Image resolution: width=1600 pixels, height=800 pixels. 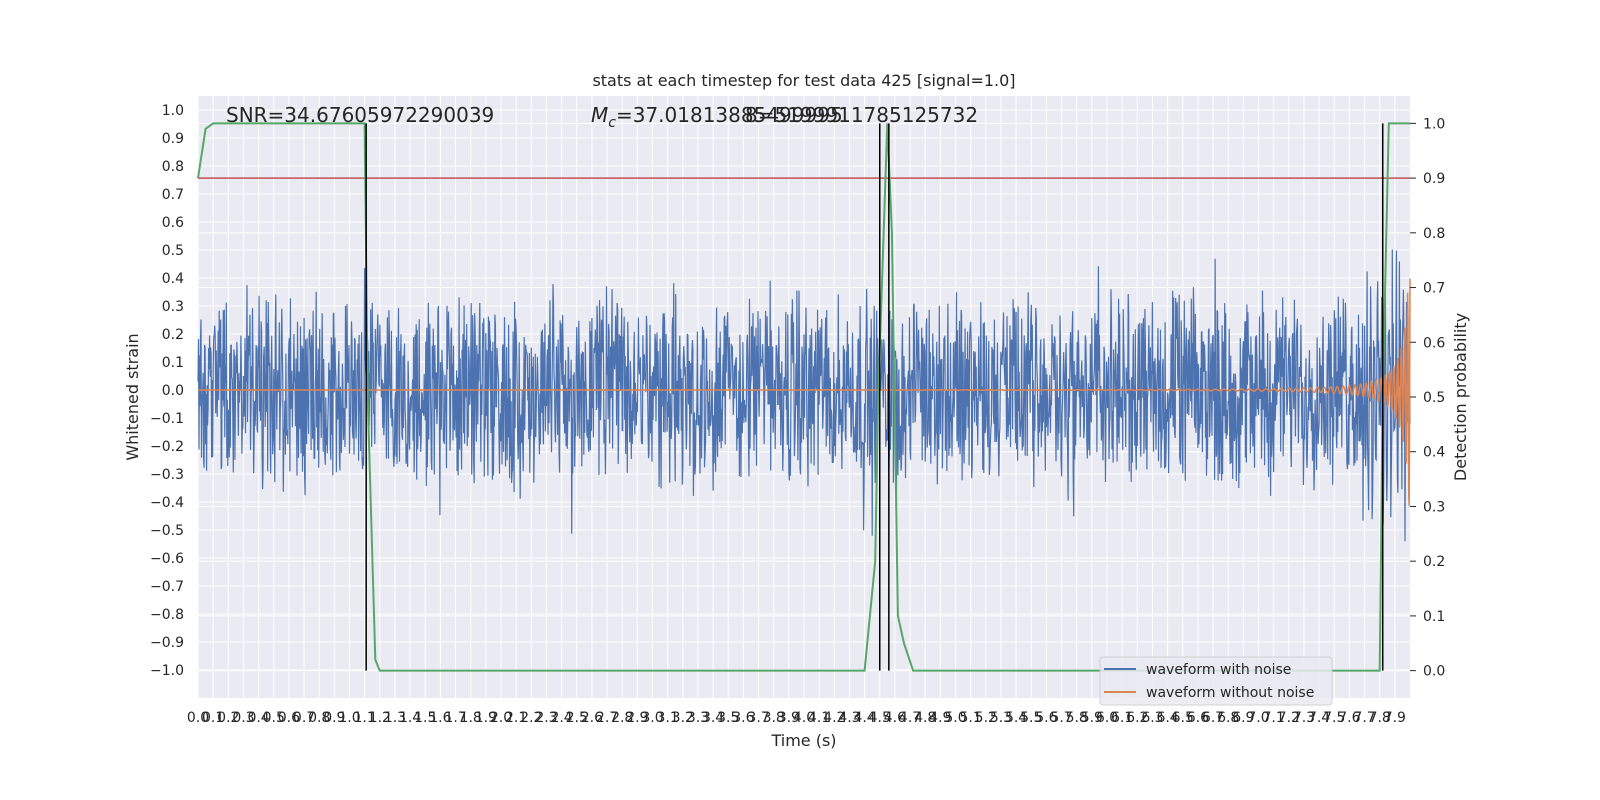 What do you see at coordinates (1274, 718) in the screenshot?
I see `x-tick-label: 7.1` at bounding box center [1274, 718].